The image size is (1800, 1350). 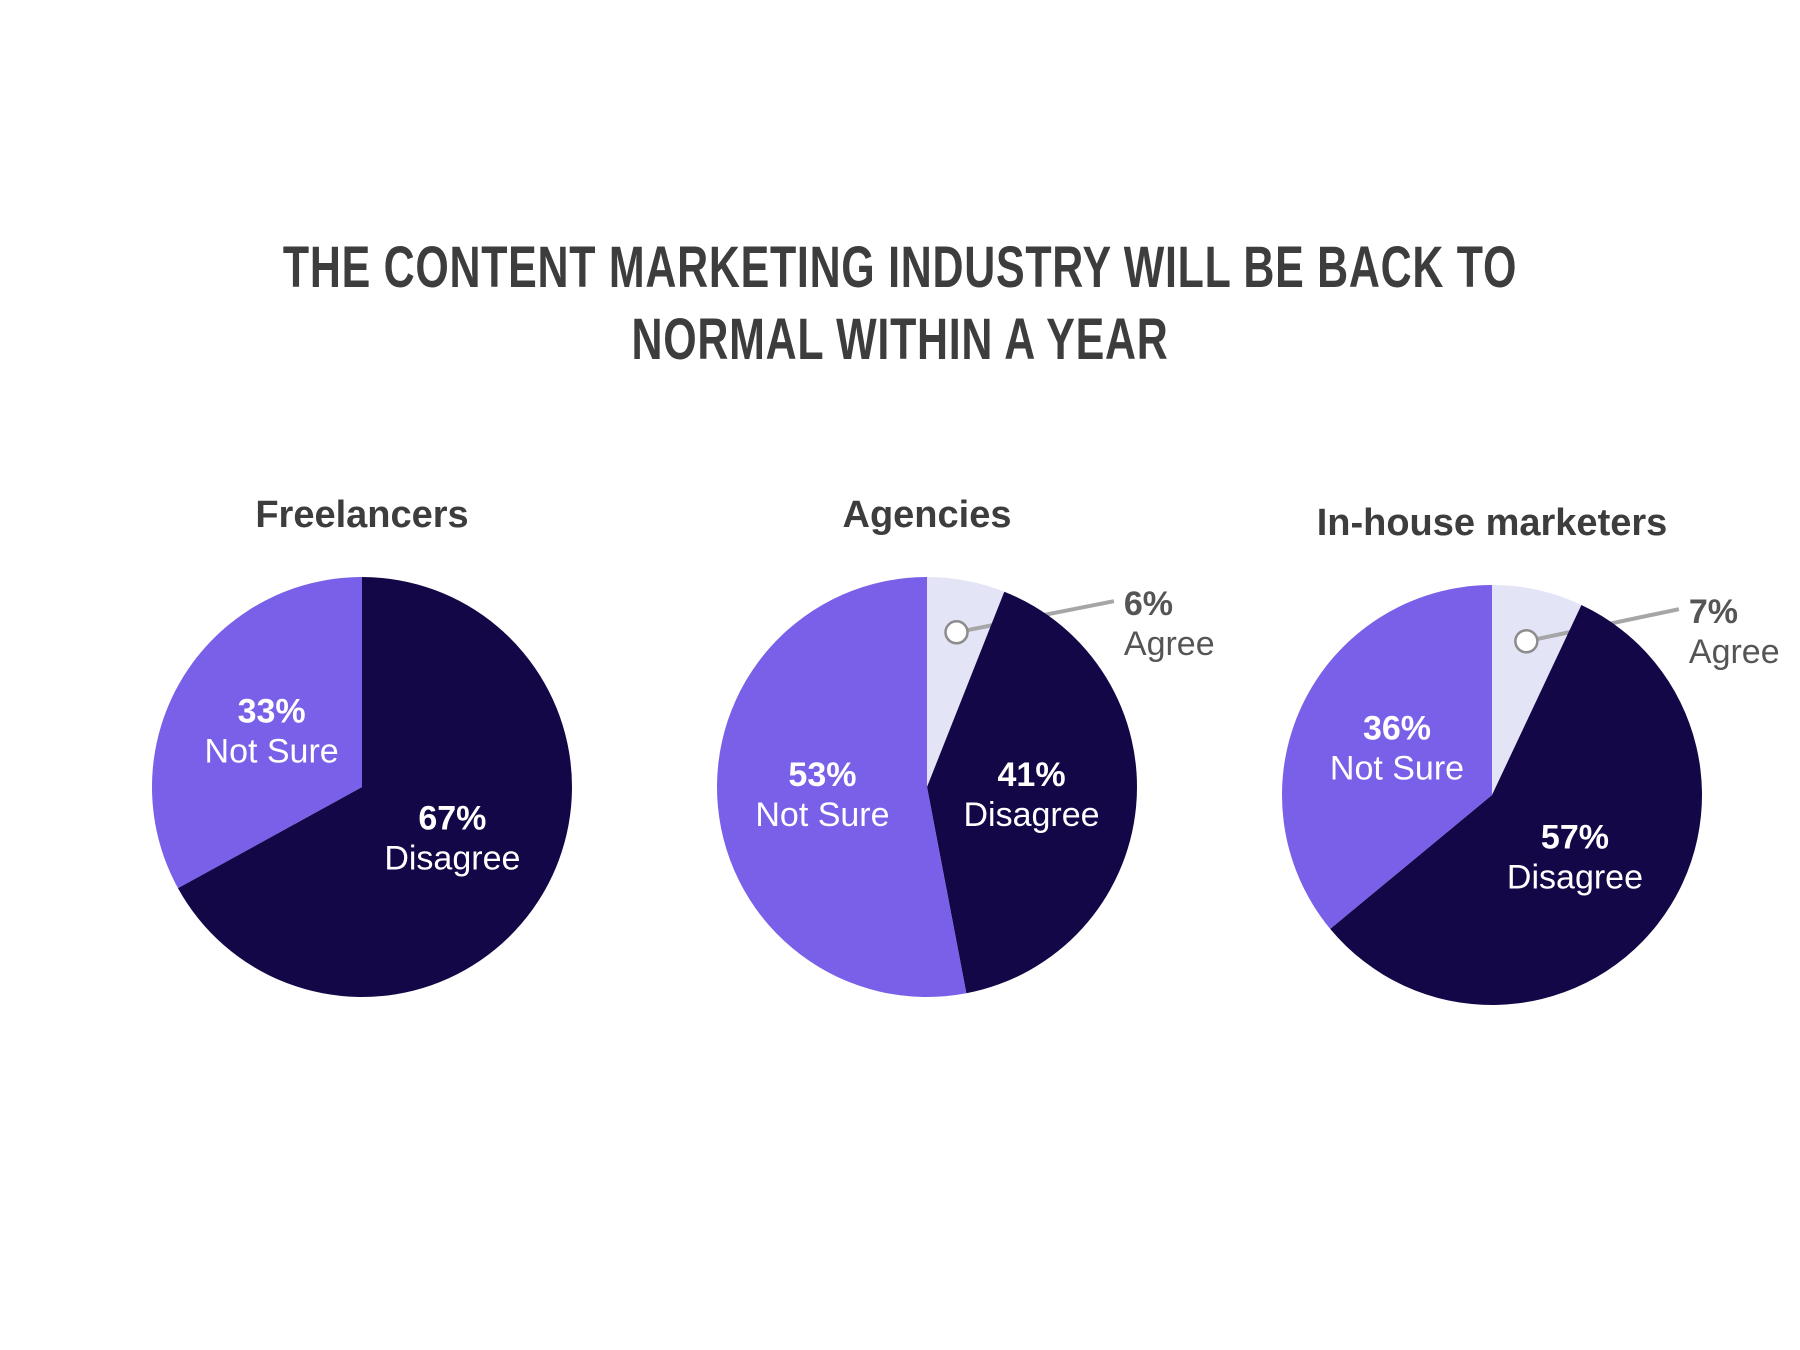 I want to click on pie-title: Agencies, so click(x=927, y=515).